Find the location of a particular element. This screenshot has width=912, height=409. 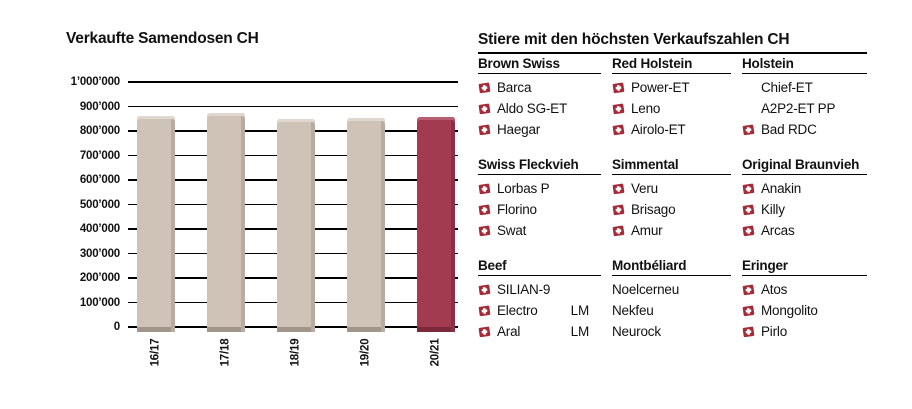

bar-18/19 is located at coordinates (296, 225).